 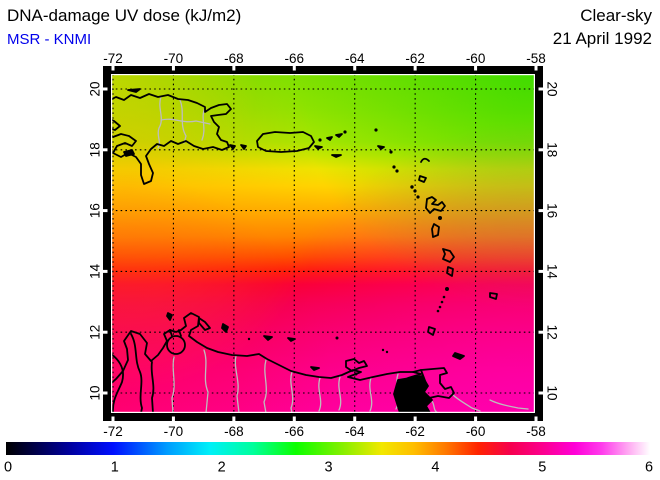 I want to click on lon-label-top: -68, so click(x=234, y=58).